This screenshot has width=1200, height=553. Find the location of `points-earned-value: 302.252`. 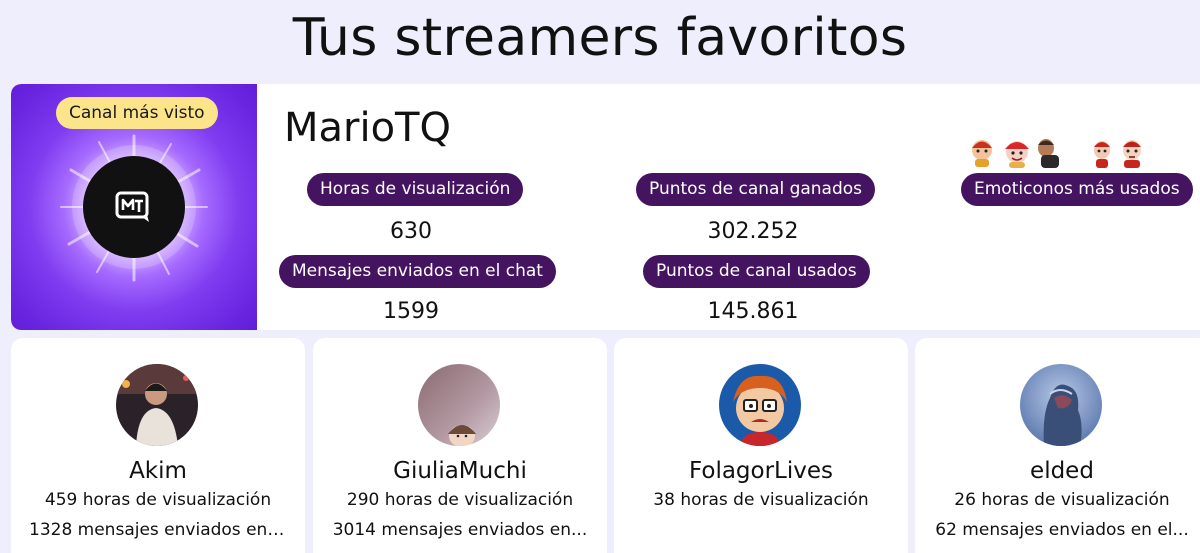

points-earned-value: 302.252 is located at coordinates (753, 231).